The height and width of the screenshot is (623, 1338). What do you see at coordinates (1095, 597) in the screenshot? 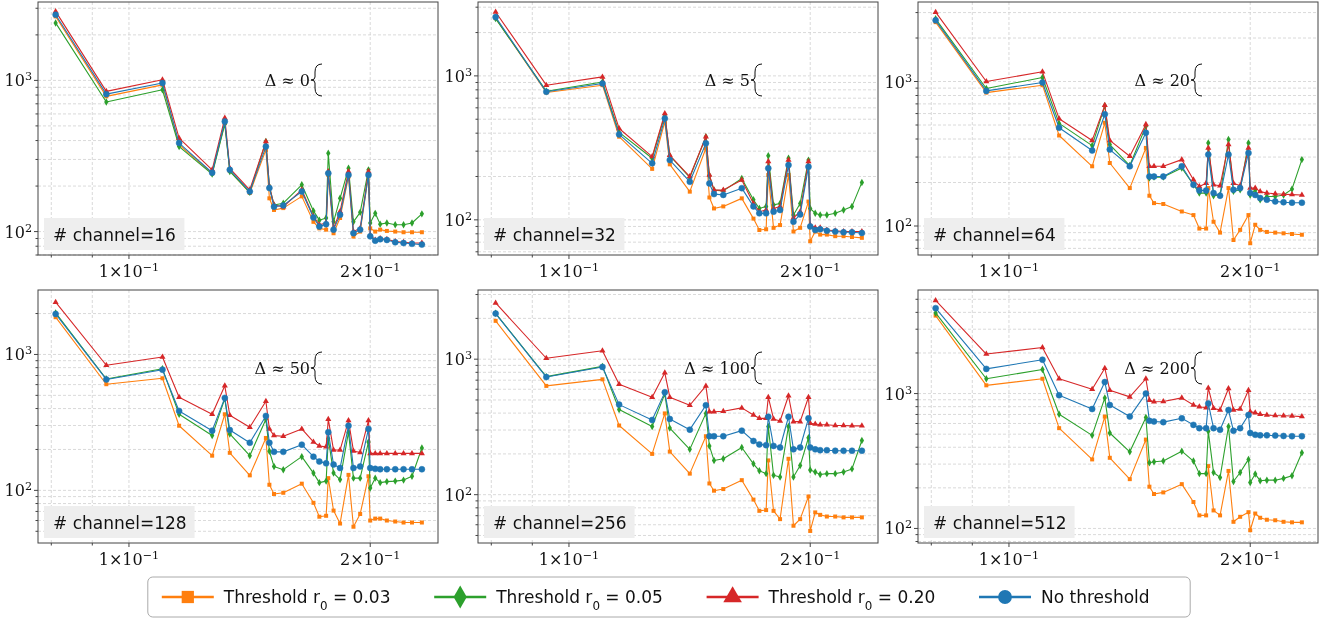
I see `legend-label: No threshold` at bounding box center [1095, 597].